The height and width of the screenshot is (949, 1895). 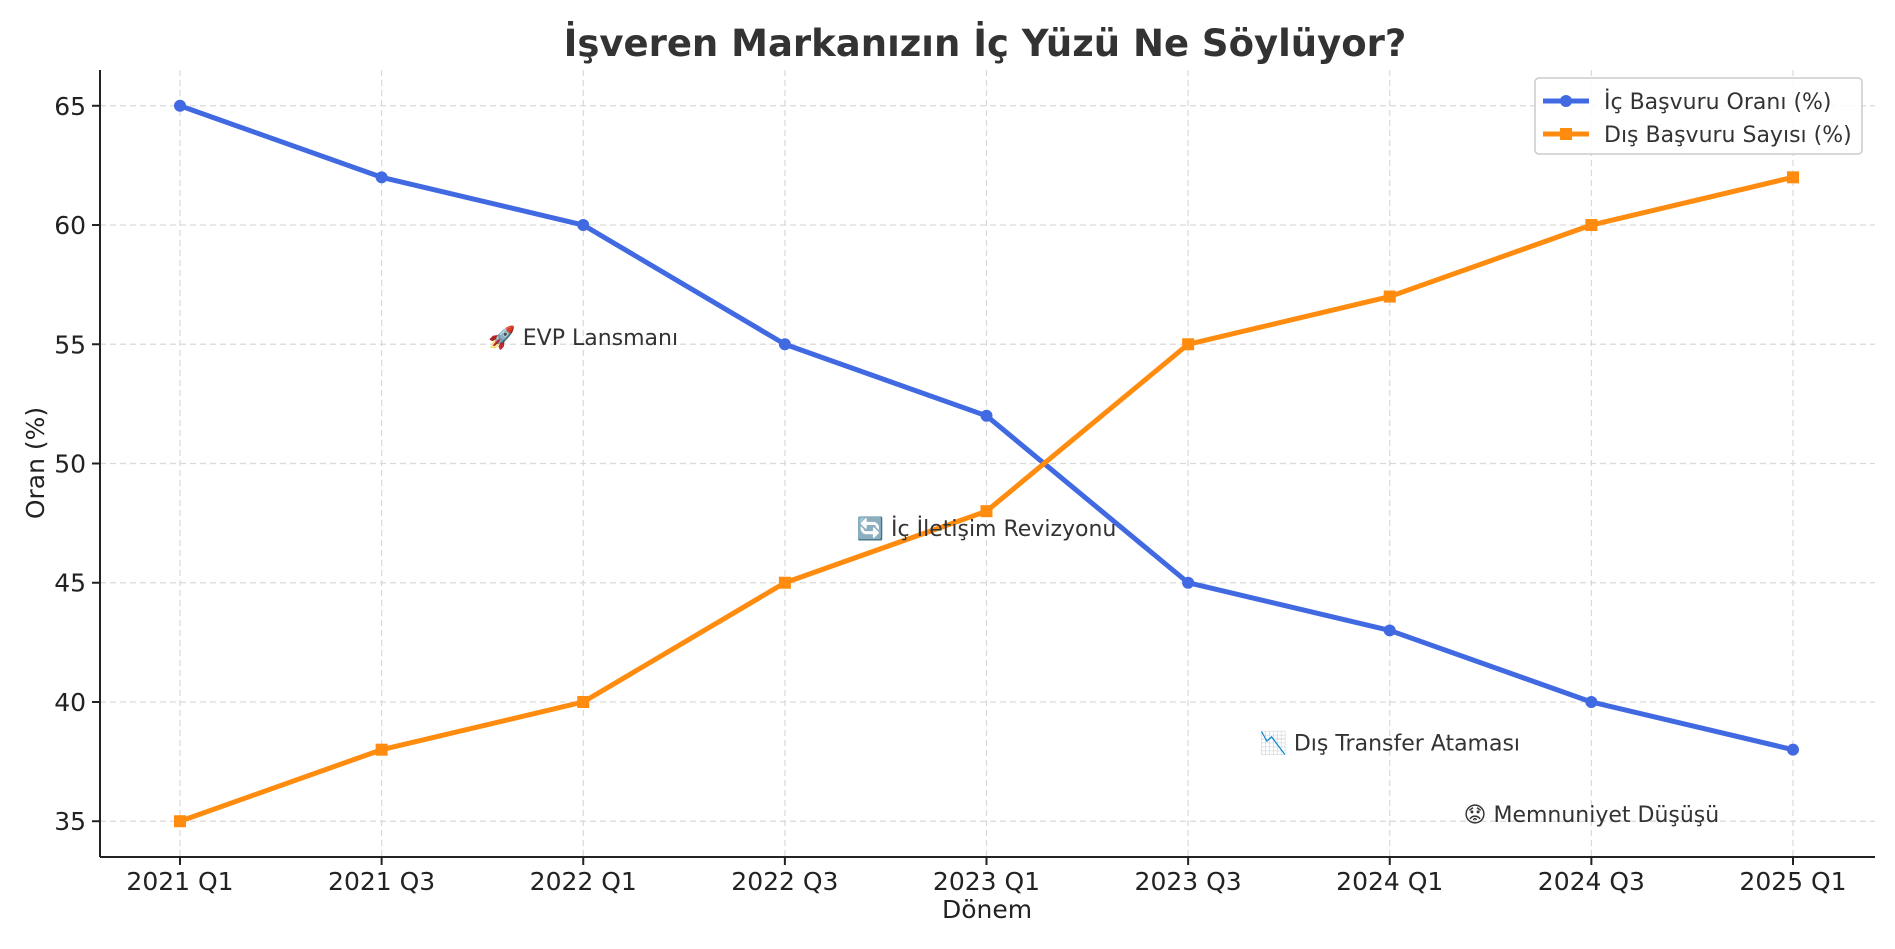 I want to click on x-tick-label: 2021 Q3, so click(x=381, y=881).